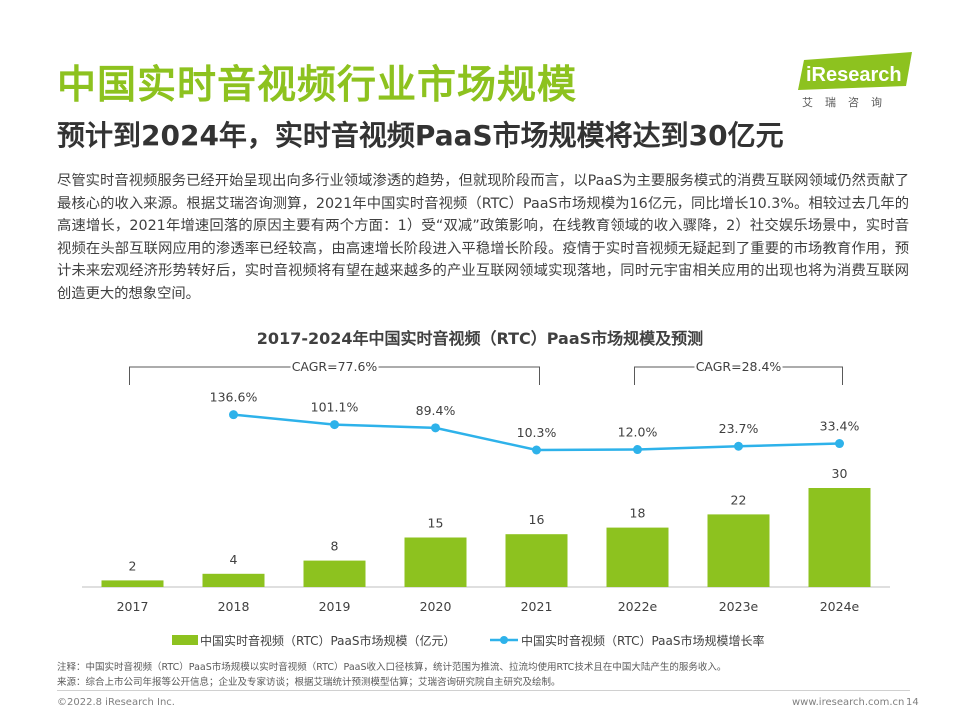  What do you see at coordinates (840, 426) in the screenshot?
I see `growth-label-2024e: 33.4%` at bounding box center [840, 426].